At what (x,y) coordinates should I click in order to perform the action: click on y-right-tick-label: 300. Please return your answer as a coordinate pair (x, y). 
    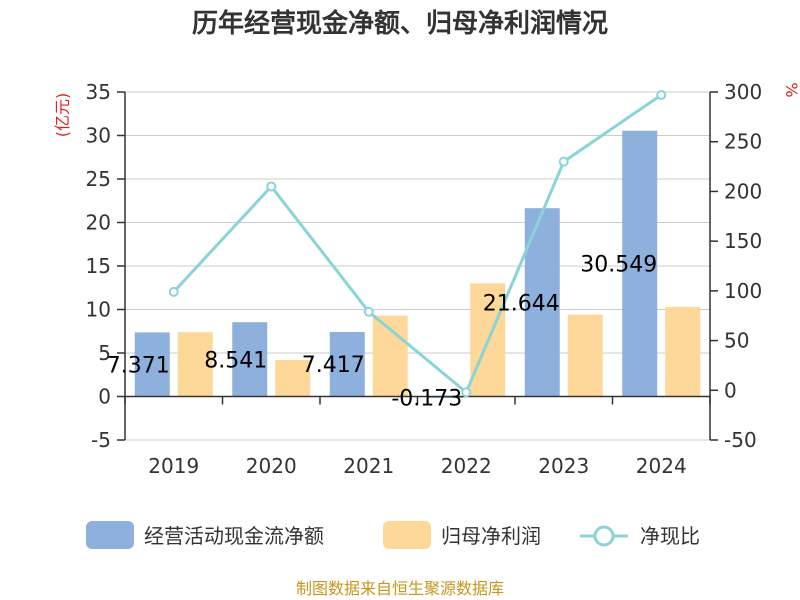
    Looking at the image, I should click on (743, 92).